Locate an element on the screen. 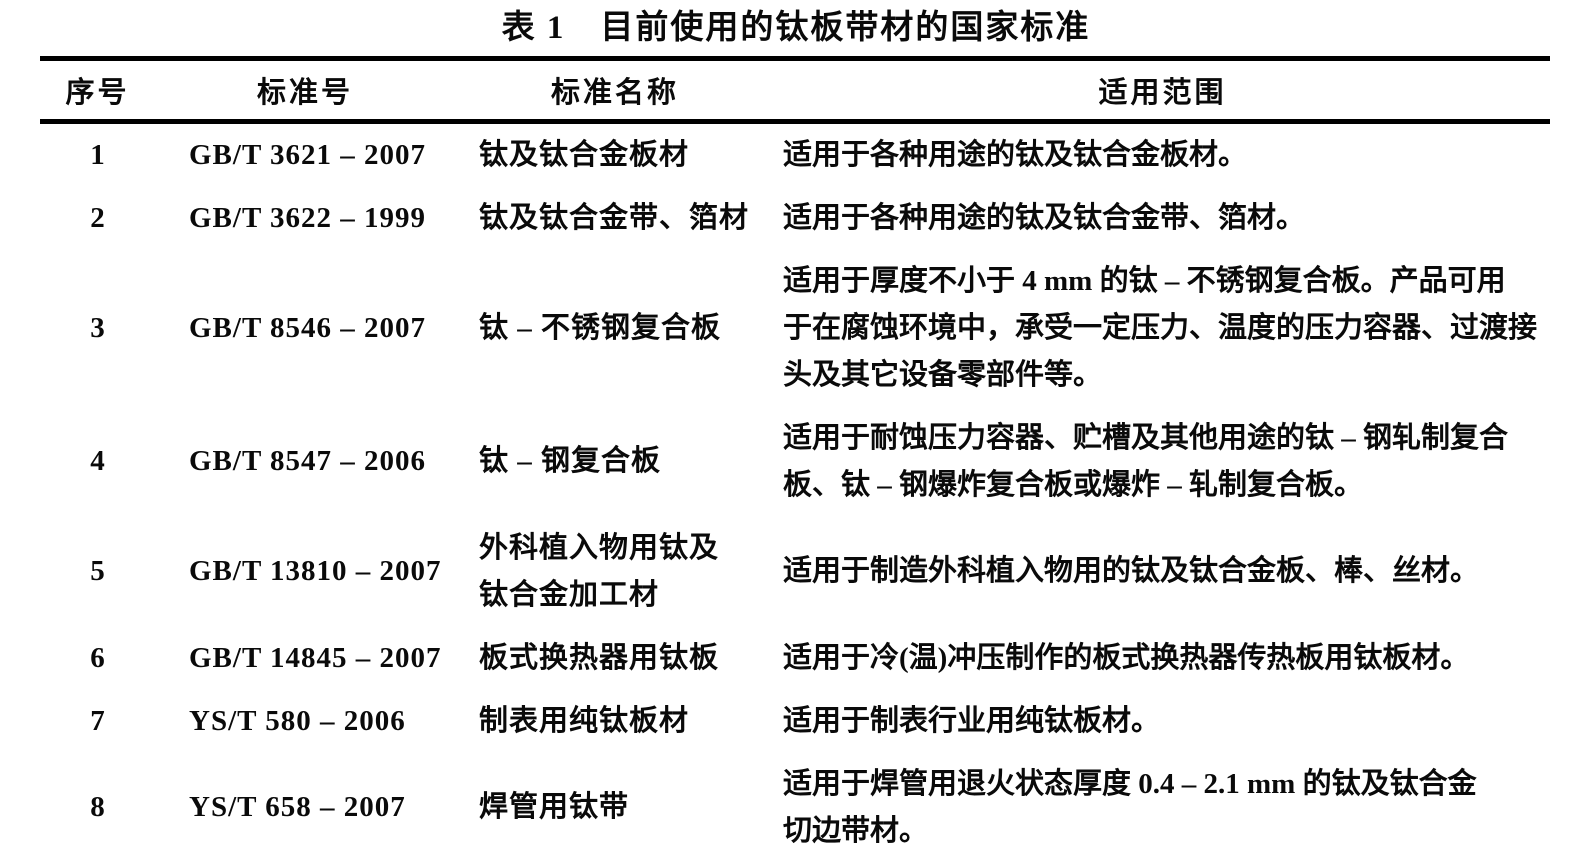 This screenshot has height=863, width=1592. cell-index: 4 is located at coordinates (97, 461).